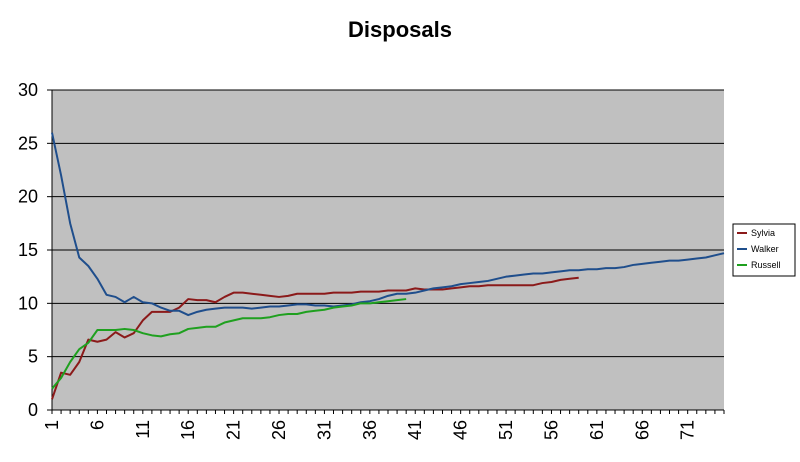 Image resolution: width=800 pixels, height=462 pixels. Describe the element at coordinates (688, 430) in the screenshot. I see `x-tick-label: 71` at that location.